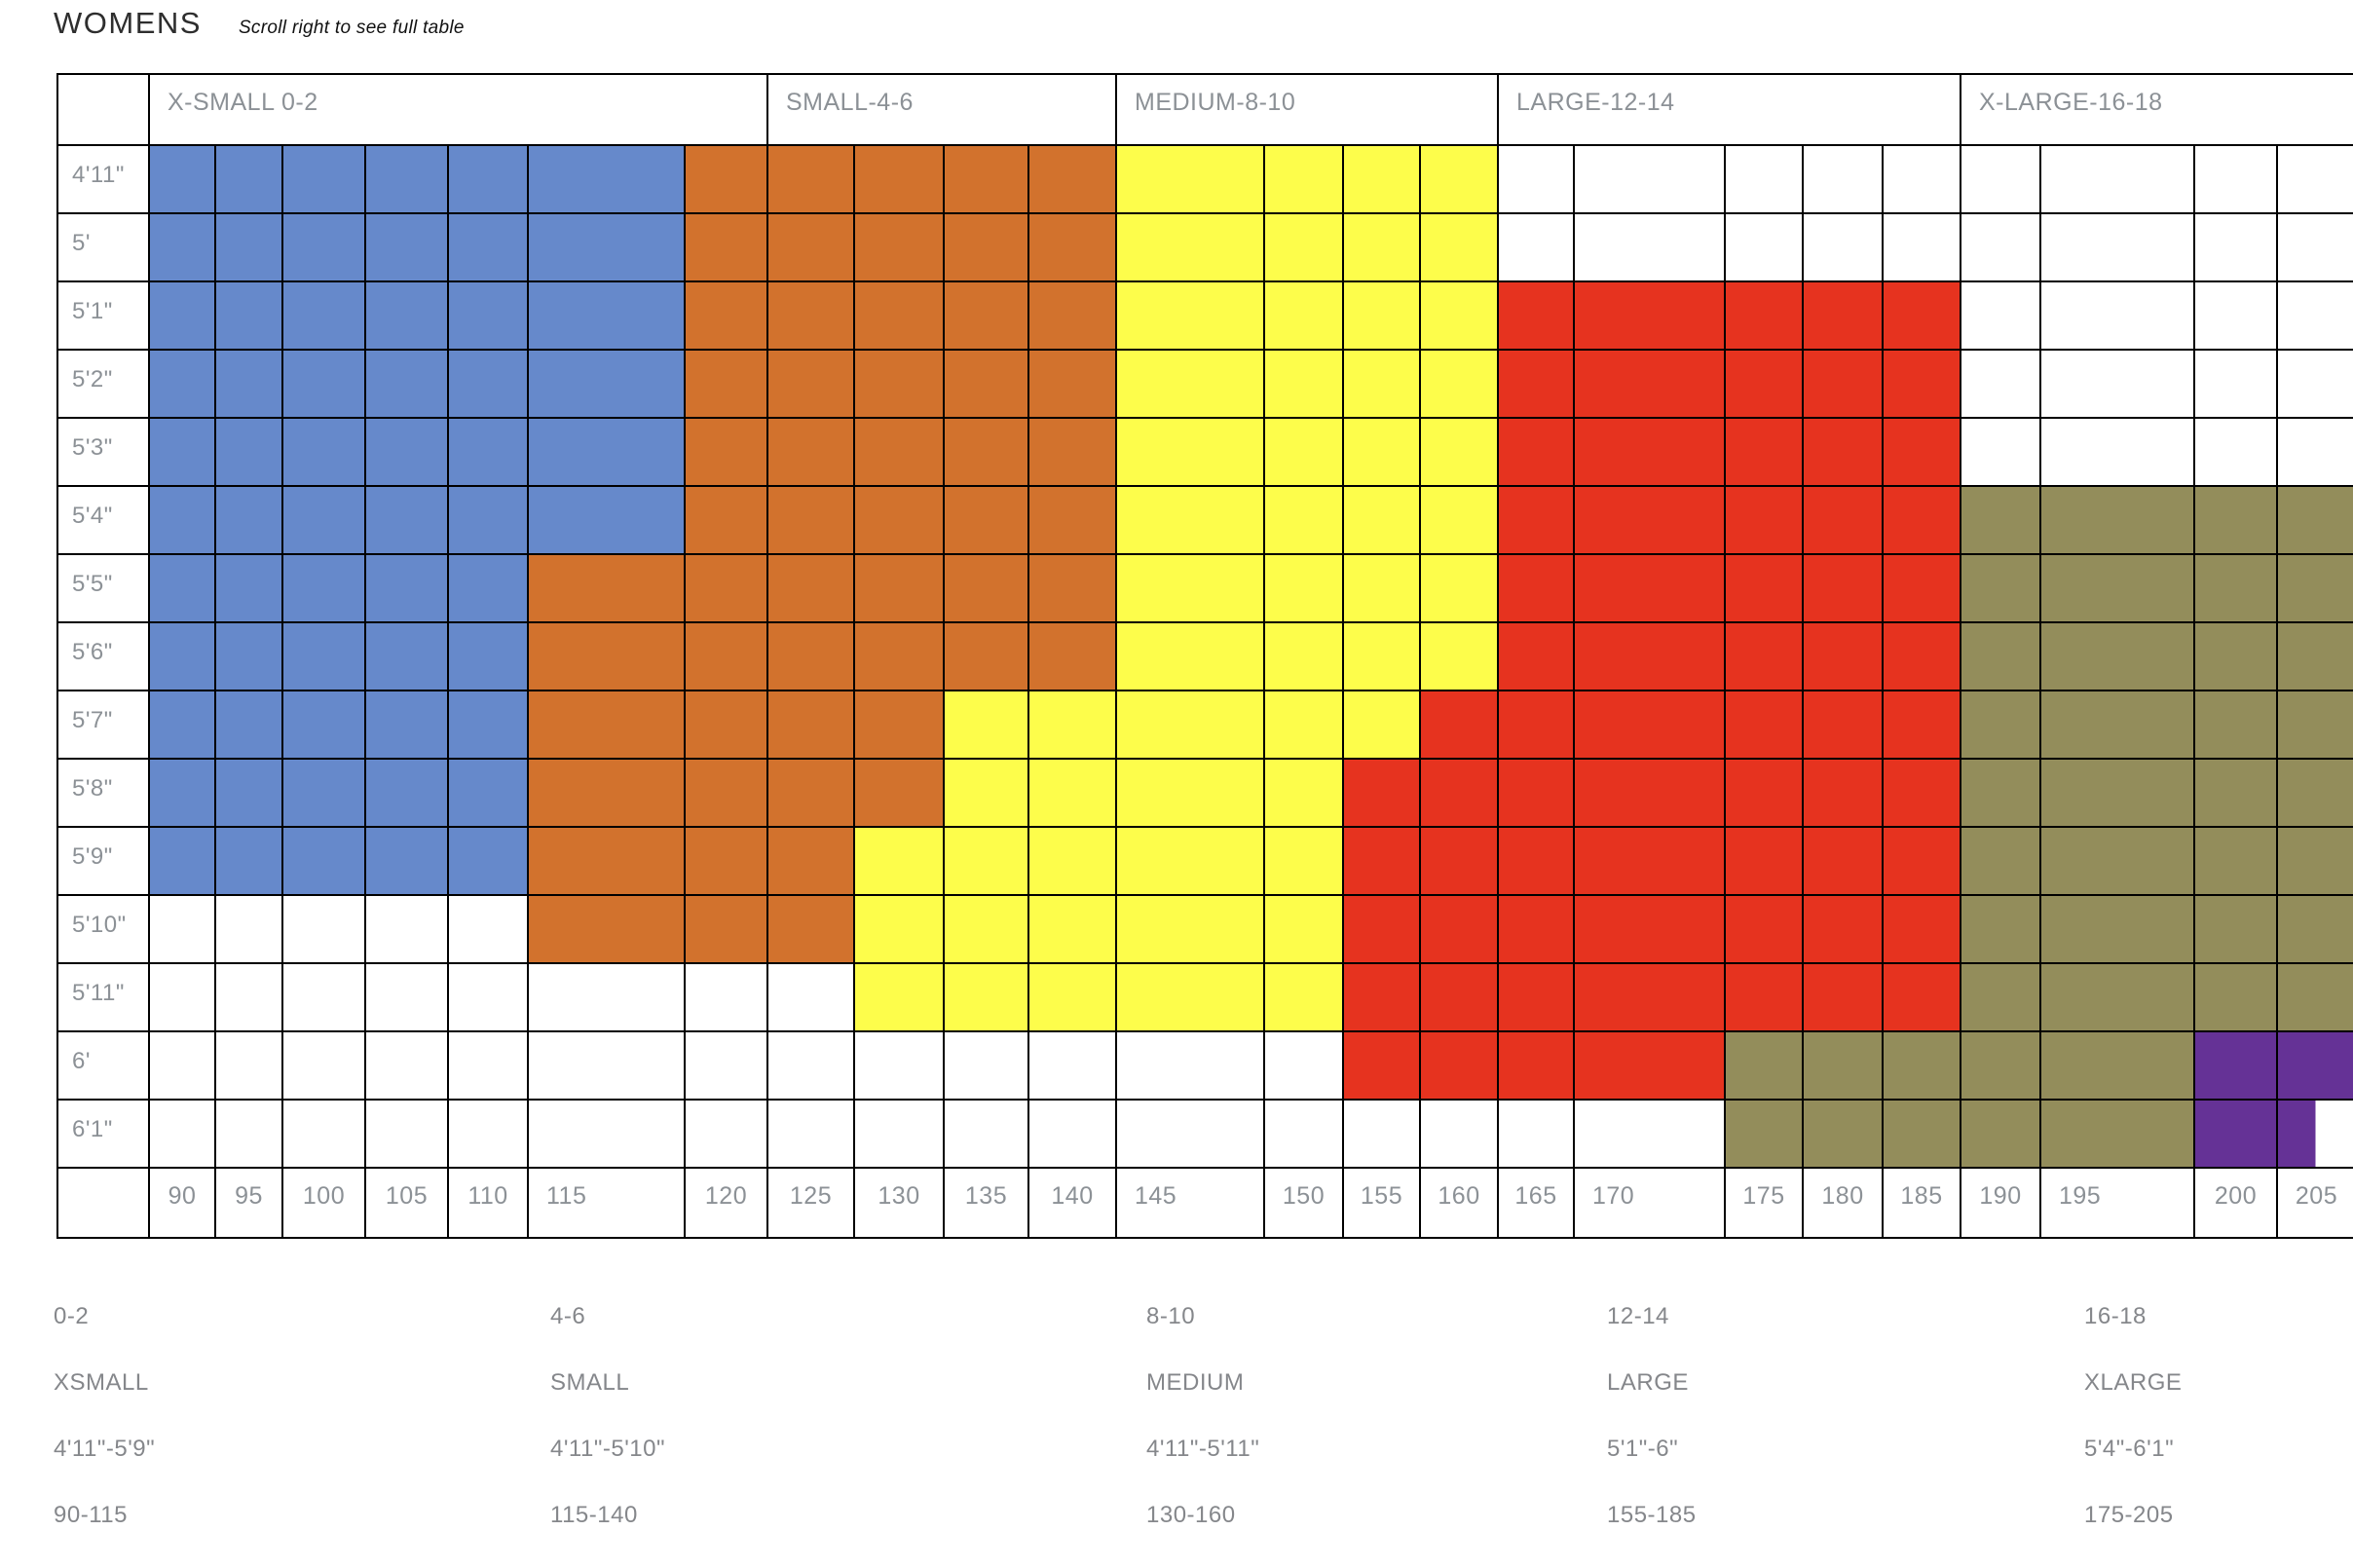  What do you see at coordinates (1381, 1203) in the screenshot?
I see `weight-label: 155` at bounding box center [1381, 1203].